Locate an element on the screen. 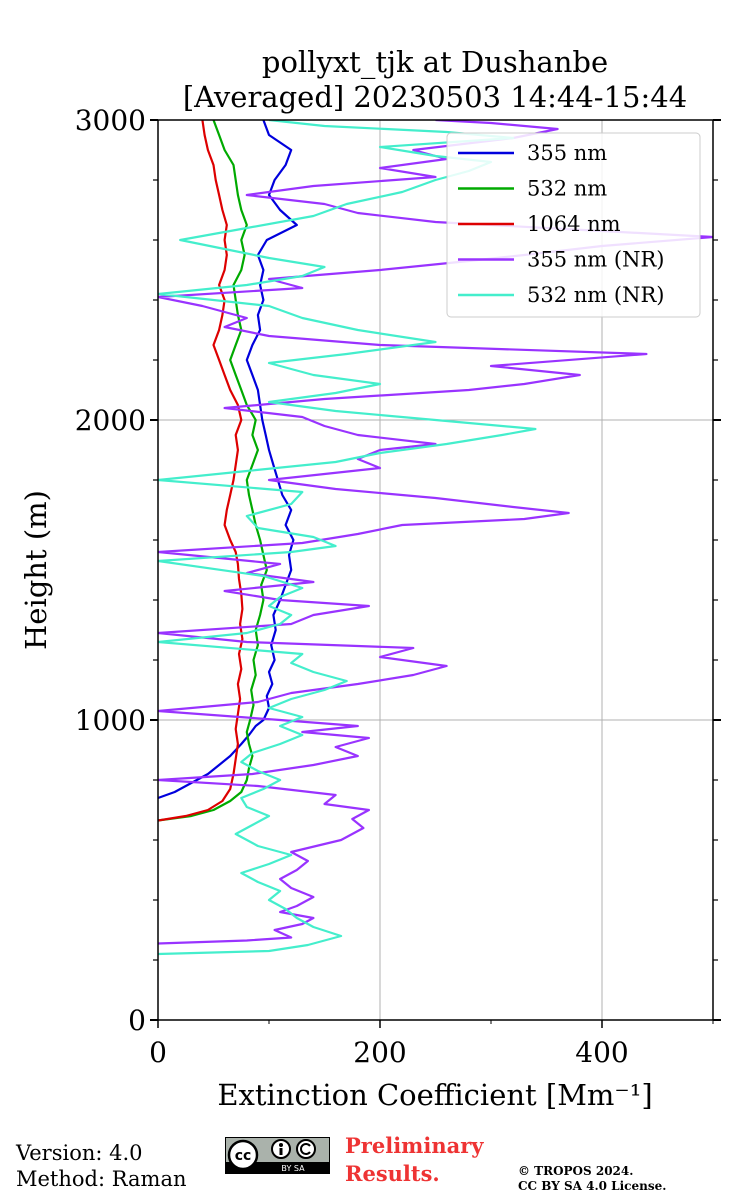 This screenshot has height=1200, width=750. y-tick-label: 2000 is located at coordinates (110, 420).